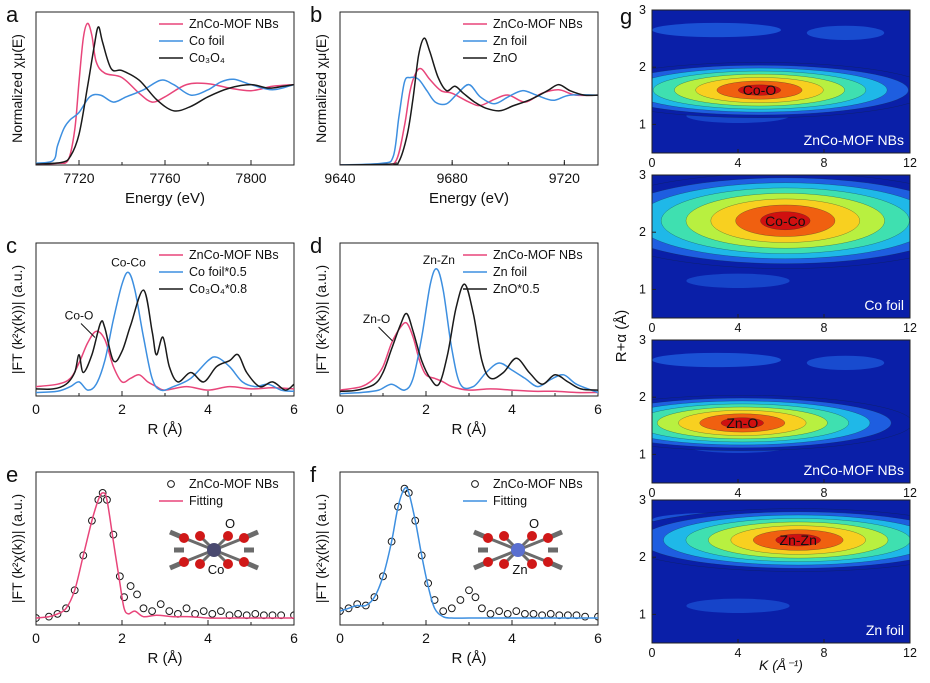 The image size is (930, 683). What do you see at coordinates (824, 163) in the screenshot?
I see `x-tick-label: 8` at bounding box center [824, 163].